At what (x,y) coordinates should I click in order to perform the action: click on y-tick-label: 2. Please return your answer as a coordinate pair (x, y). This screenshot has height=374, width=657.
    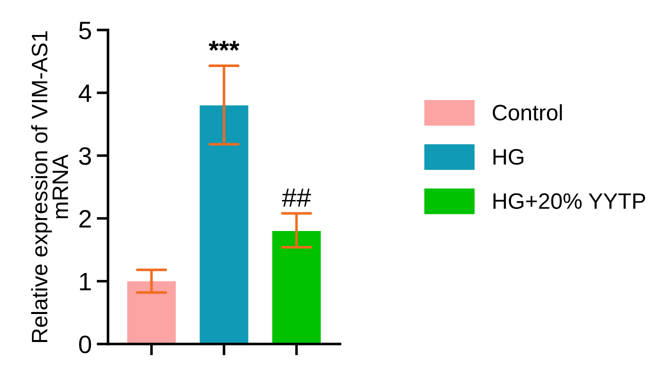
    Looking at the image, I should click on (85, 219).